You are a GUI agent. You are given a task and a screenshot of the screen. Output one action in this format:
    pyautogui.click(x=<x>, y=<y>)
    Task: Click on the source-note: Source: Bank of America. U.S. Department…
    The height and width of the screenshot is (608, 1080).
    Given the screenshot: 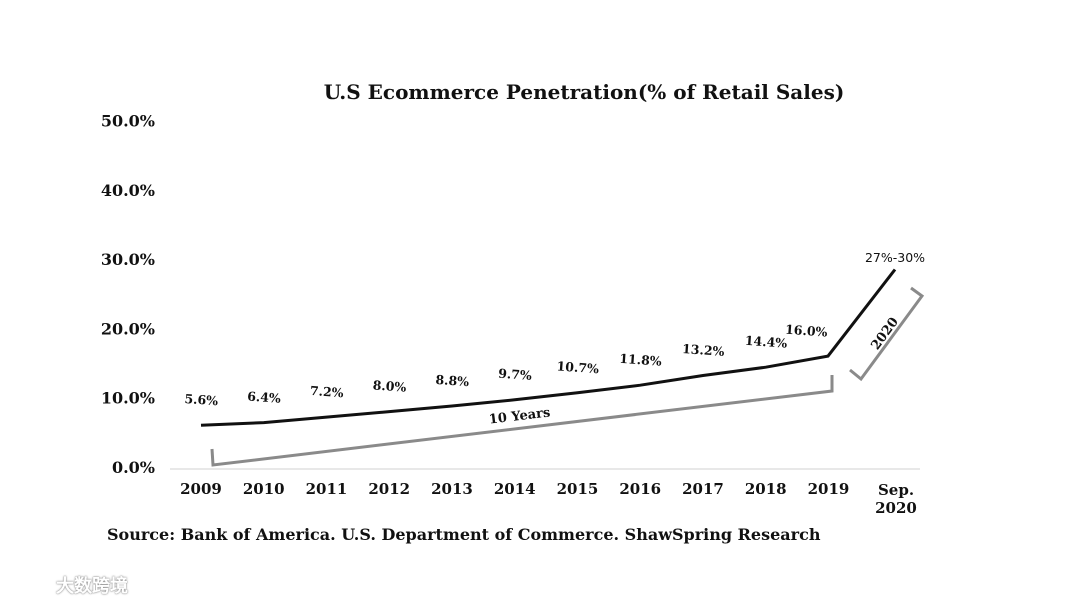 What is the action you would take?
    pyautogui.click(x=464, y=534)
    